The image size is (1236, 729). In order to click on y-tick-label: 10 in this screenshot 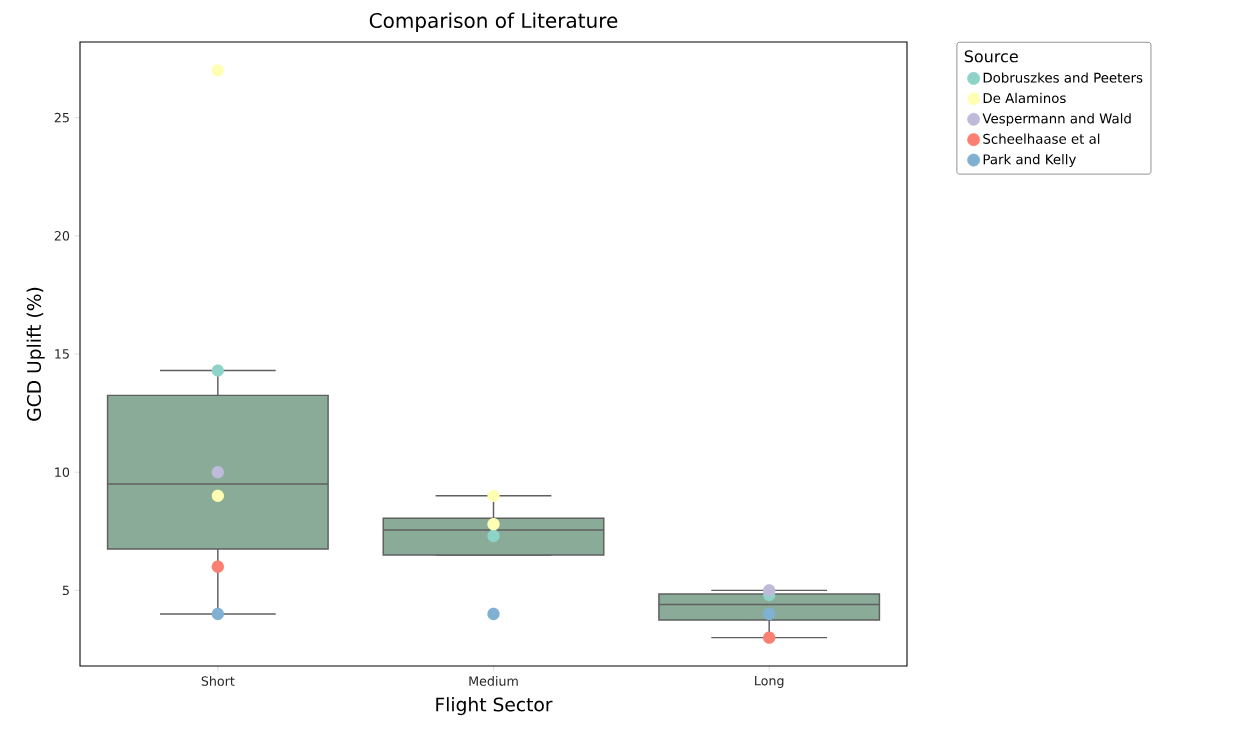, I will do `click(62, 472)`.